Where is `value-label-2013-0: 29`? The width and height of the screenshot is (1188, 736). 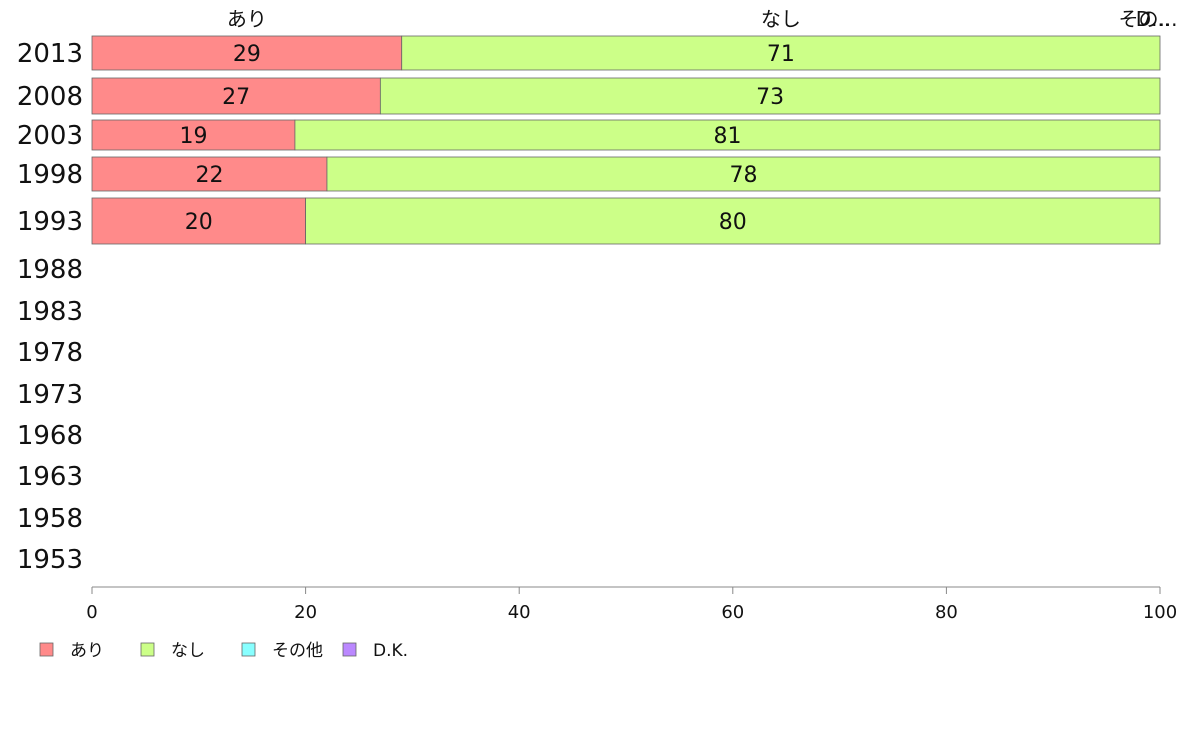 value-label-2013-0: 29 is located at coordinates (247, 54).